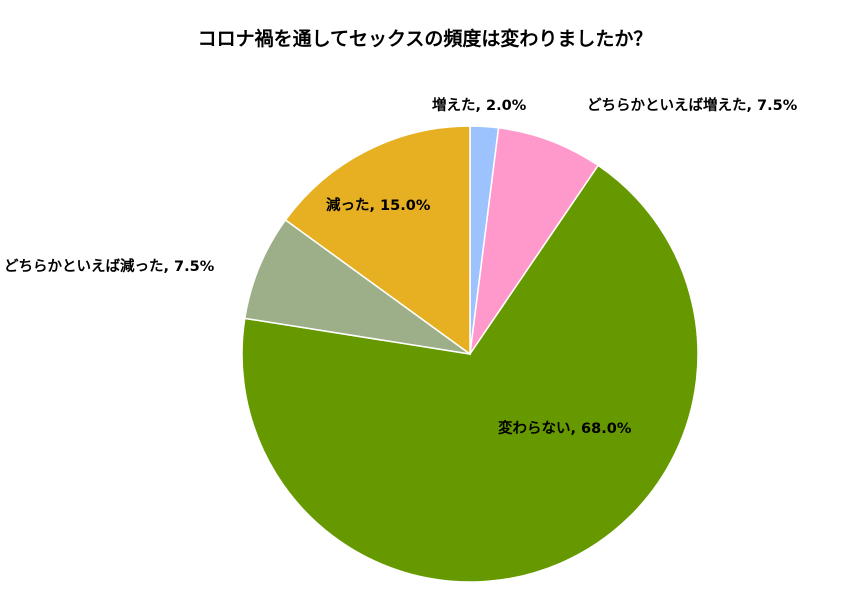  Describe the element at coordinates (692, 105) in the screenshot. I see `slice-somewhat-increased-label: どちらかといえば増えた, 7.5%` at that location.